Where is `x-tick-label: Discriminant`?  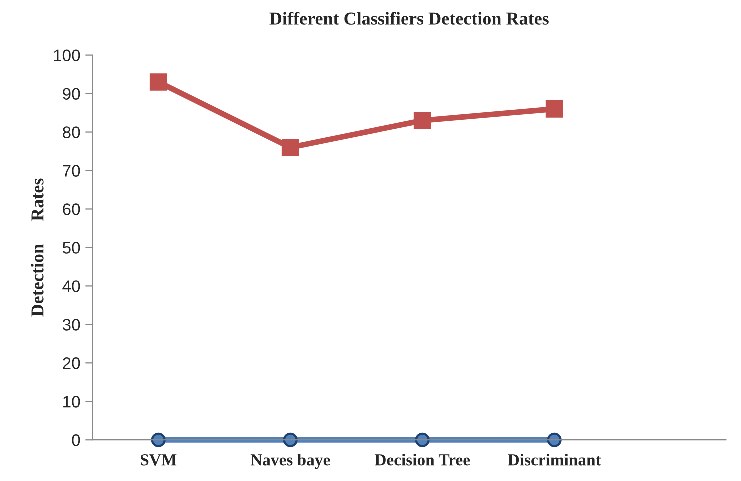 x-tick-label: Discriminant is located at coordinates (555, 460).